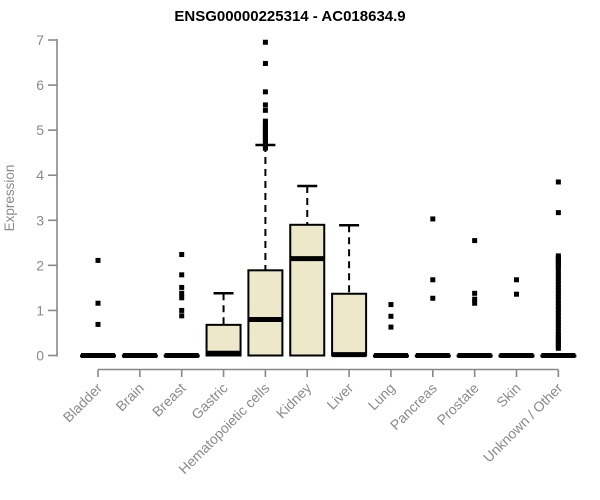 This screenshot has width=600, height=500. I want to click on x-tick-label: Breast, so click(169, 400).